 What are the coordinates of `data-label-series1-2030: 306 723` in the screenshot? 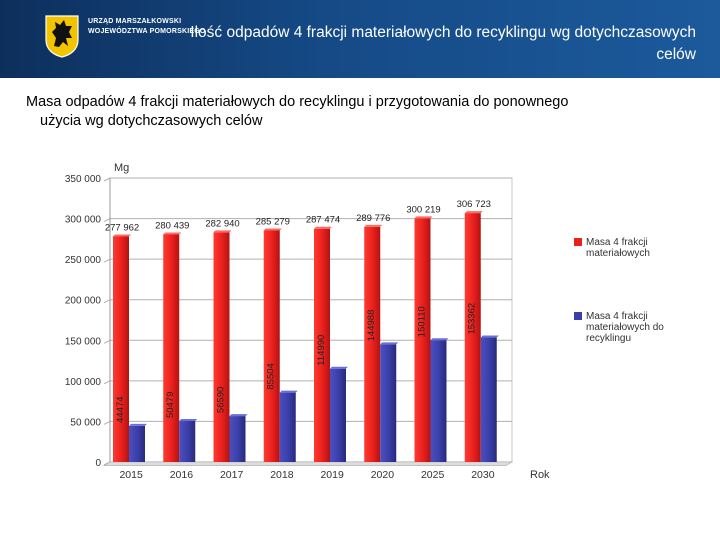 It's located at (474, 204).